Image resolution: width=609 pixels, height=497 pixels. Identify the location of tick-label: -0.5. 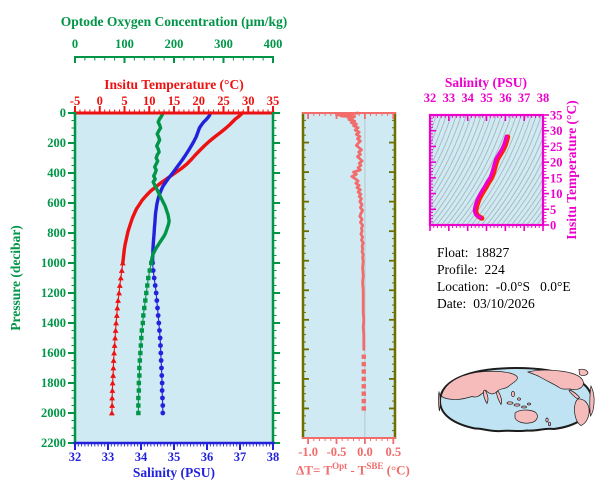
(337, 452).